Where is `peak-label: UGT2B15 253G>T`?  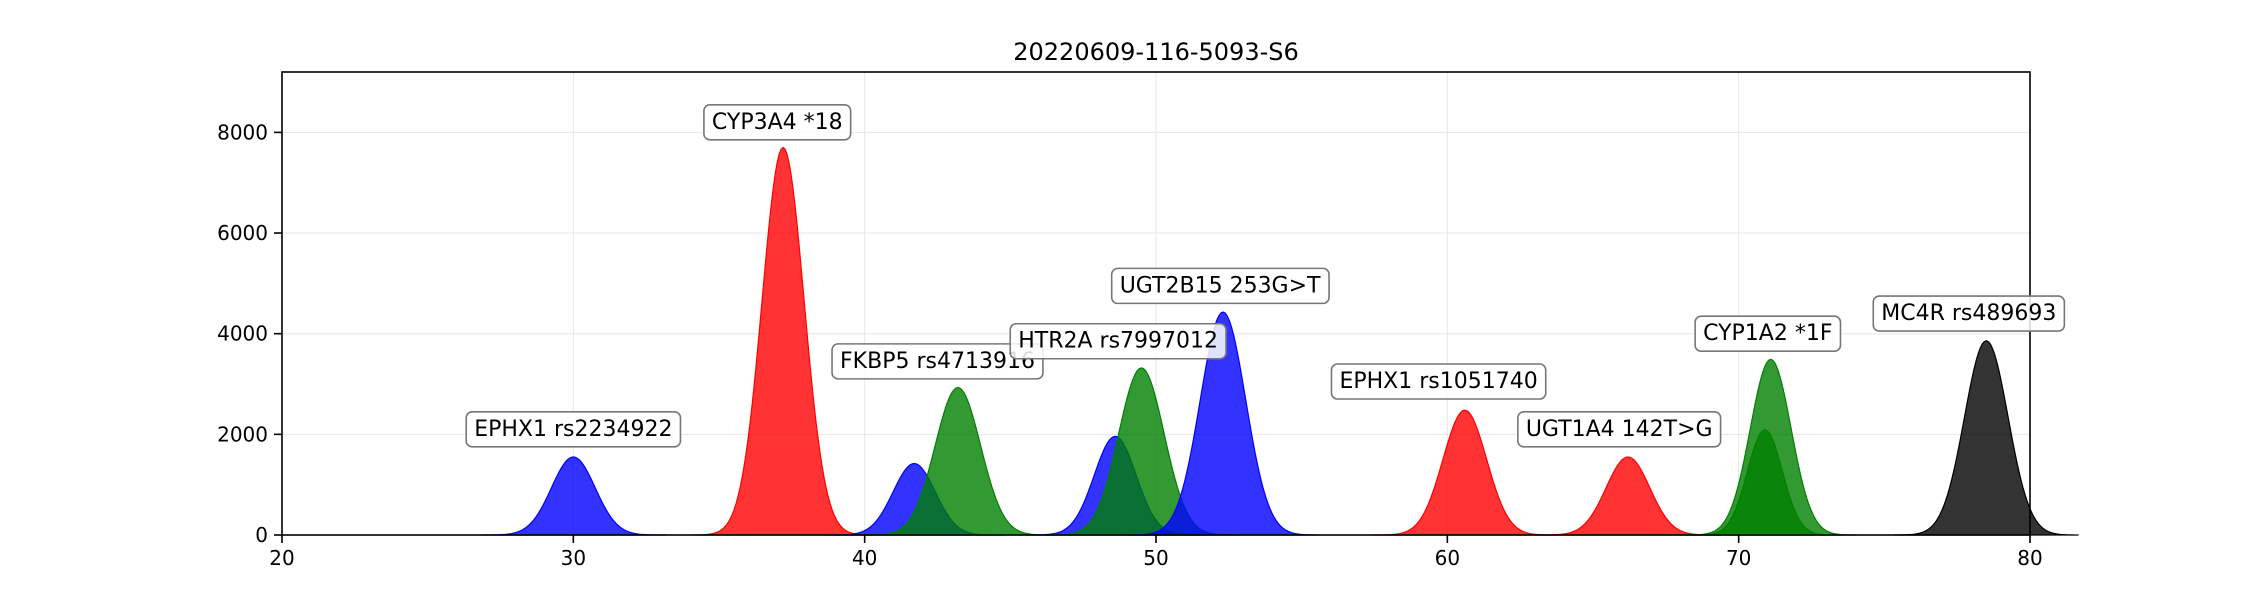 peak-label: UGT2B15 253G>T is located at coordinates (1220, 286).